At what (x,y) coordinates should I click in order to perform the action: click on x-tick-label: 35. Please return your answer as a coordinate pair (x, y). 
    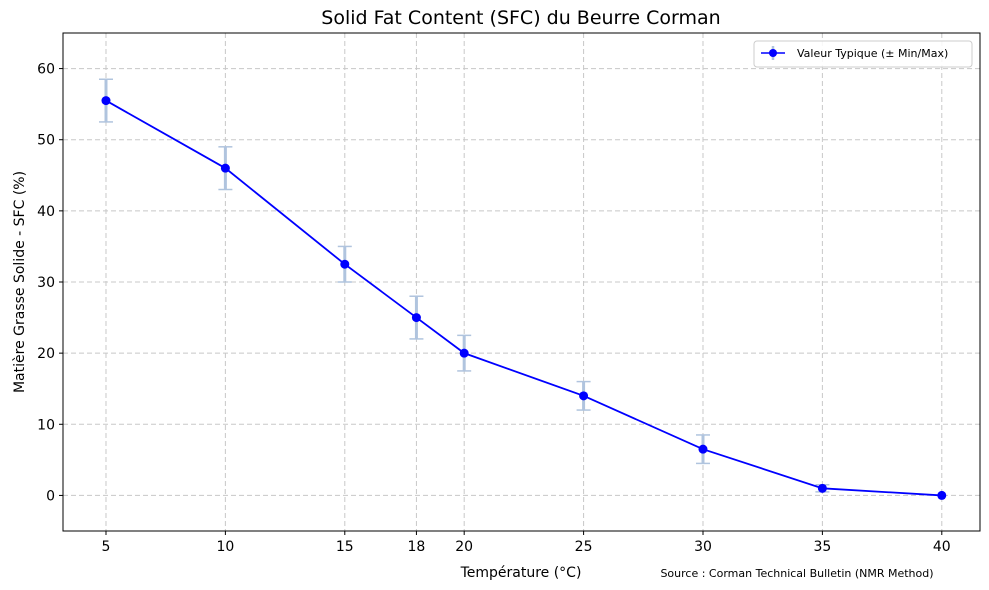
    Looking at the image, I should click on (822, 547).